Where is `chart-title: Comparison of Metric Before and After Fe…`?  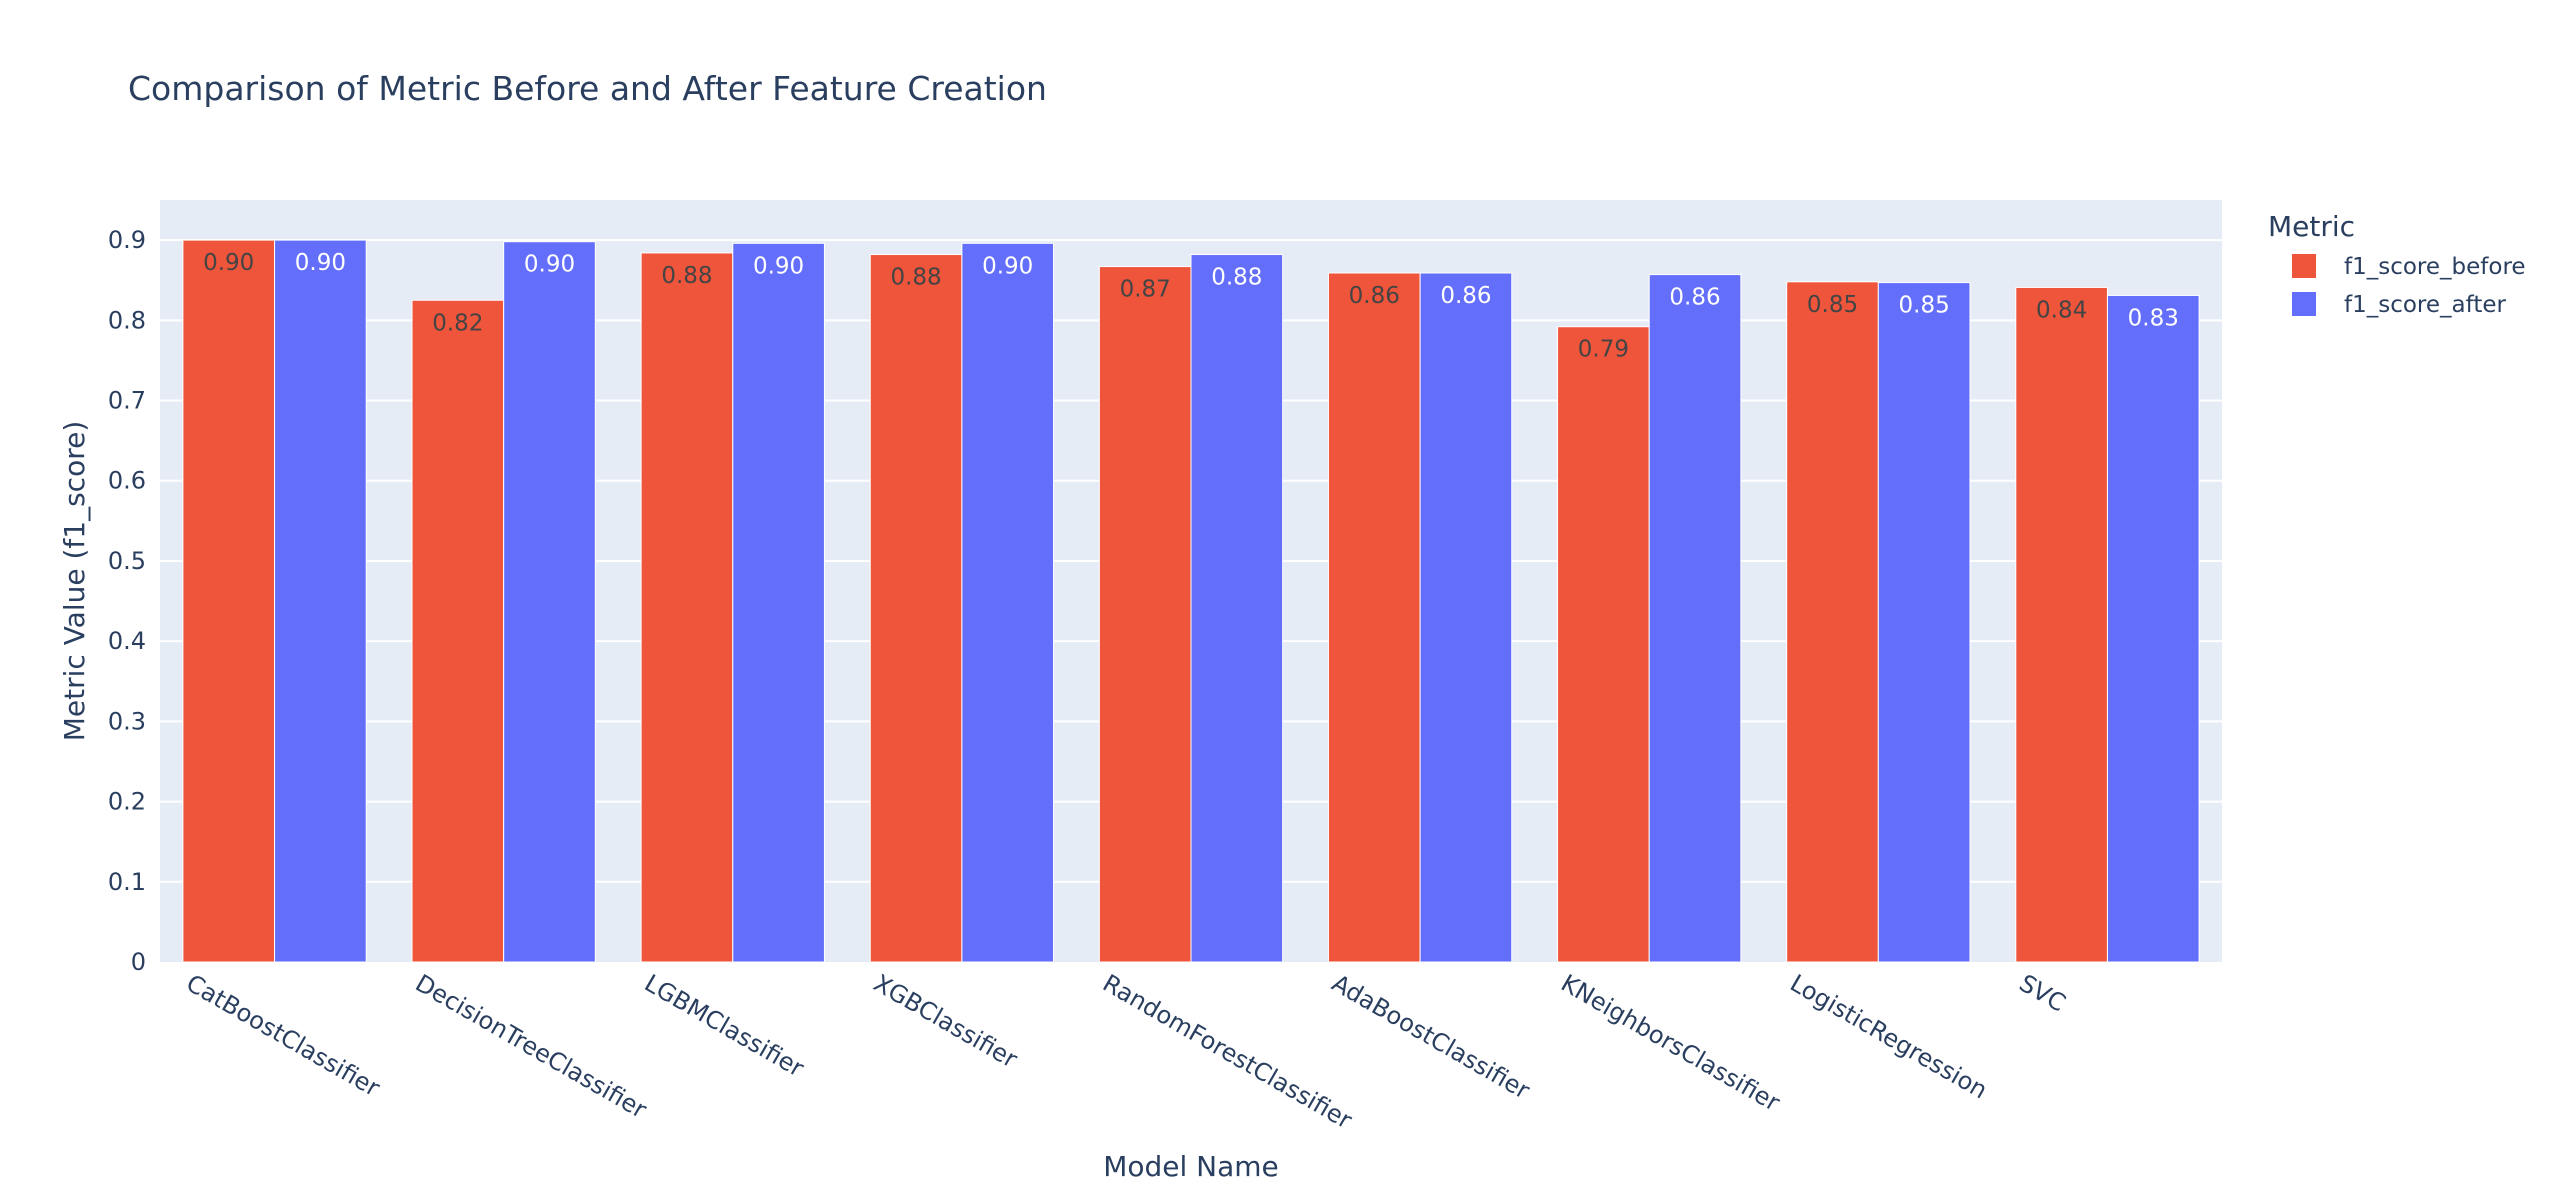 chart-title: Comparison of Metric Before and After Fe… is located at coordinates (587, 88).